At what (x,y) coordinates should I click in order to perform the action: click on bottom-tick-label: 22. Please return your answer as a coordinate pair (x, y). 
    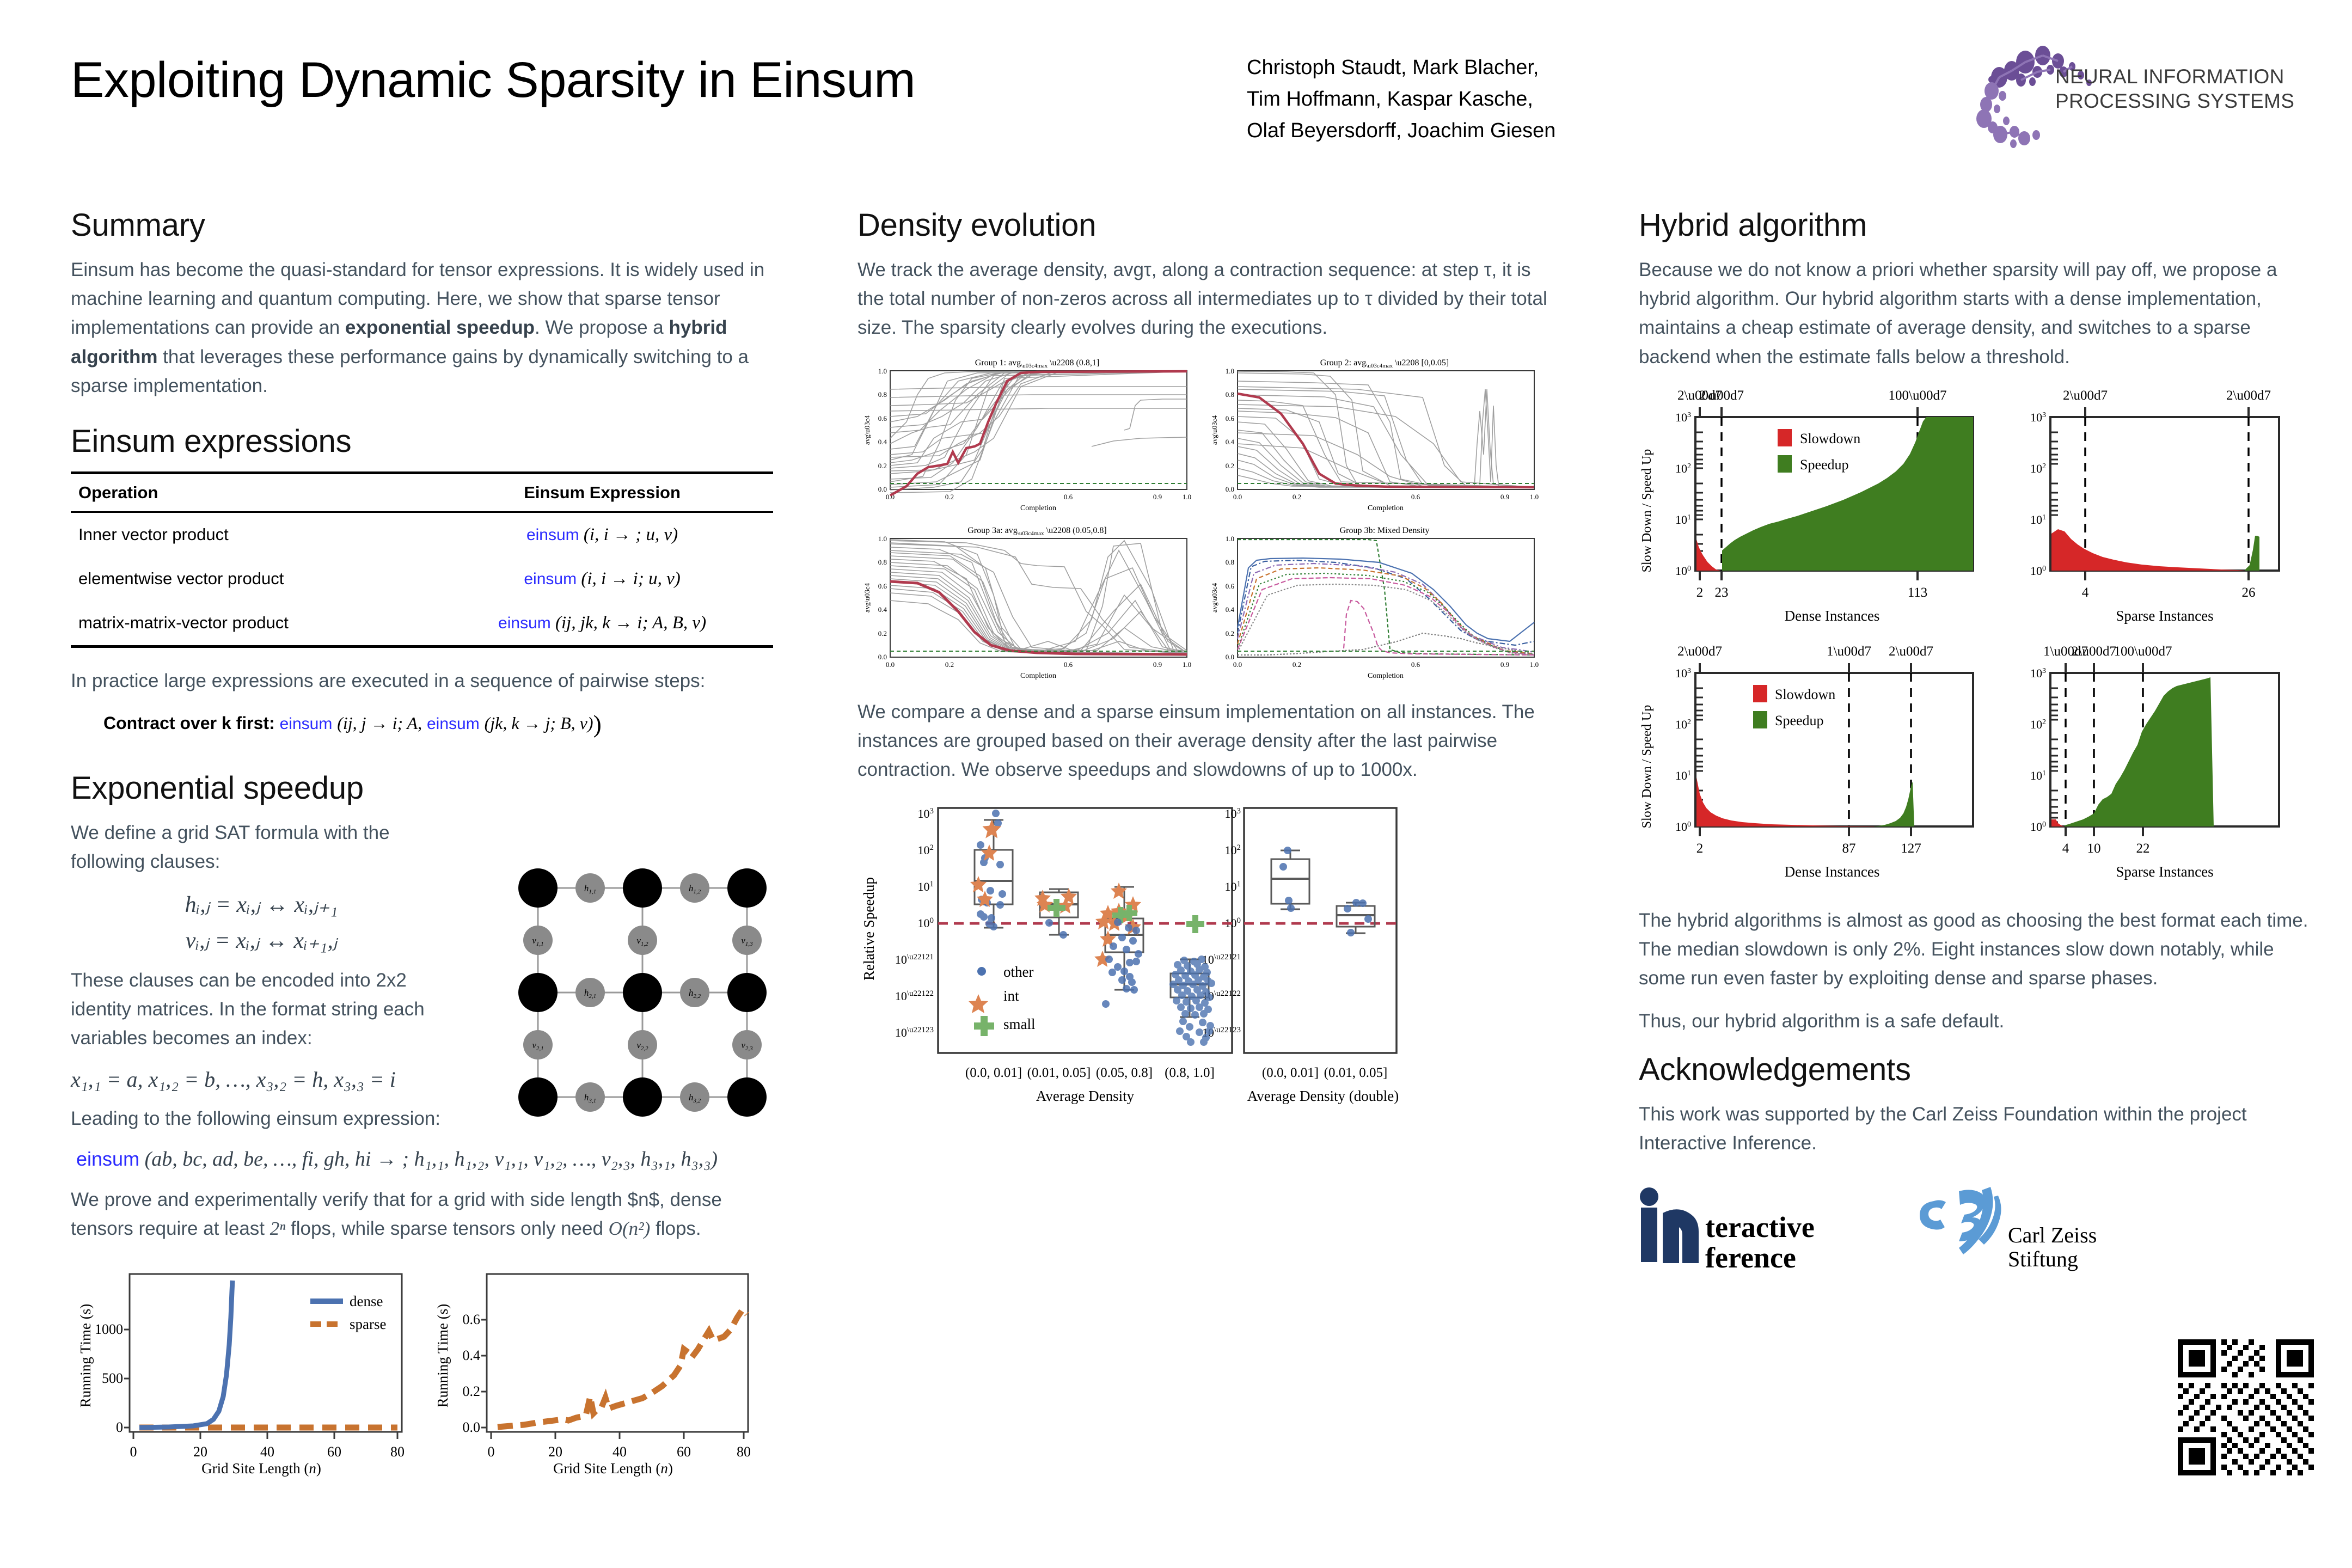
    Looking at the image, I should click on (2143, 848).